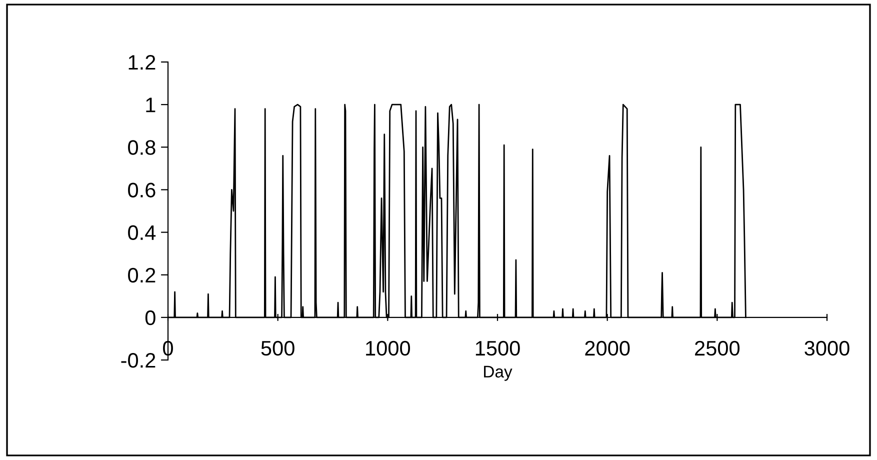  I want to click on x-tick-label: 1500, so click(498, 348).